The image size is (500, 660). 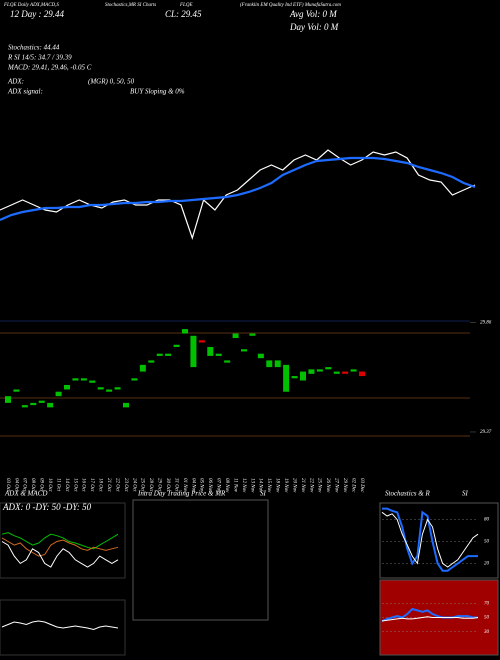 What do you see at coordinates (157, 92) in the screenshot?
I see `adx-signal-value: BUY Sloping & 0%` at bounding box center [157, 92].